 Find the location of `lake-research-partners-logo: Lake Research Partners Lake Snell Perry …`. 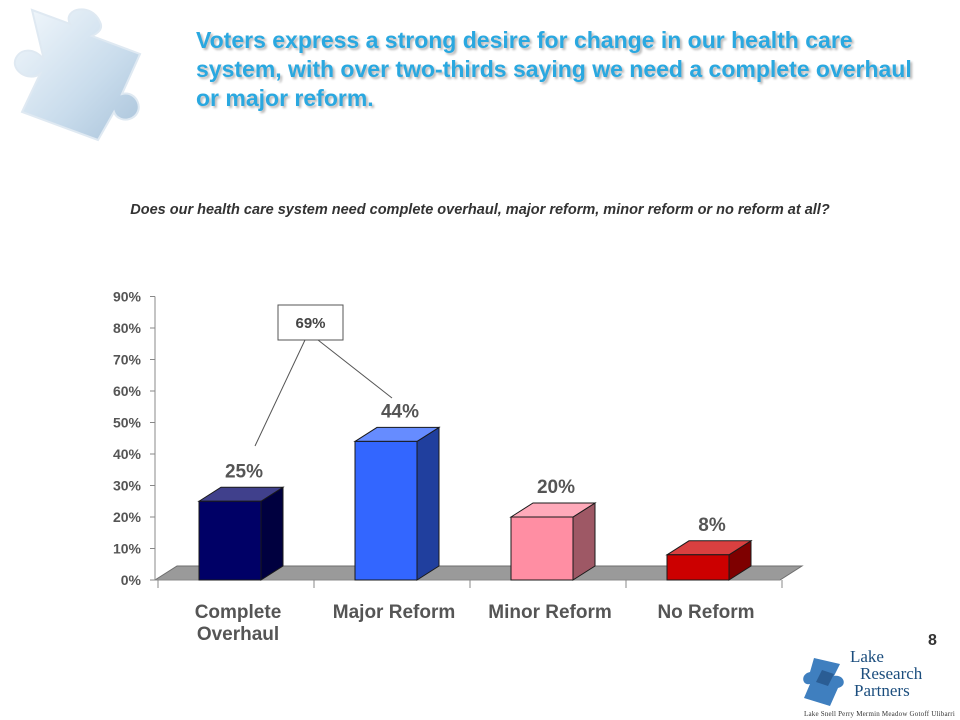

lake-research-partners-logo: Lake Research Partners Lake Snell Perry … is located at coordinates (880, 683).